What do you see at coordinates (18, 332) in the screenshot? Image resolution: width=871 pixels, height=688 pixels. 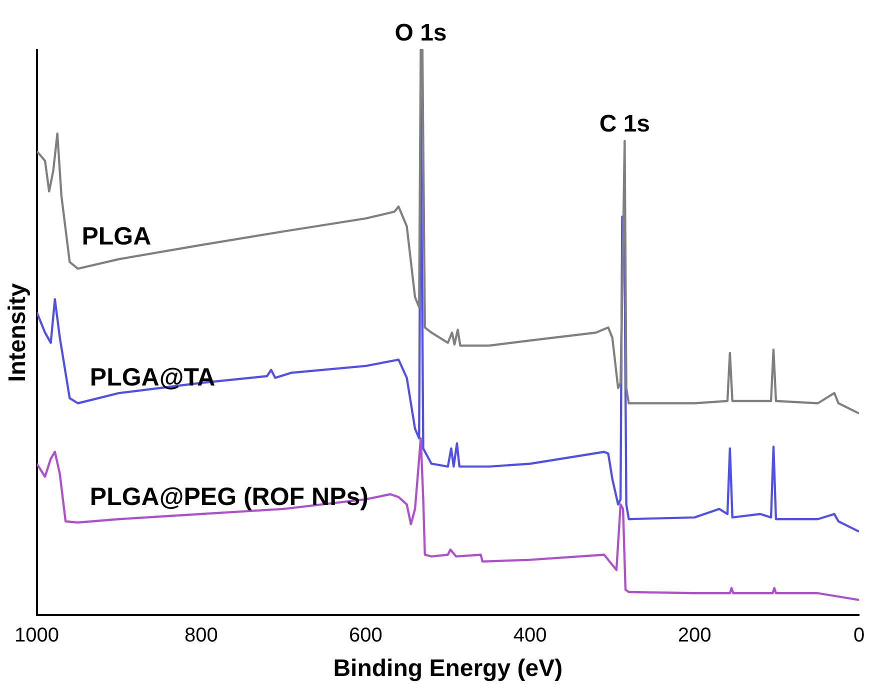 I see `y-axis-title: Intensity` at bounding box center [18, 332].